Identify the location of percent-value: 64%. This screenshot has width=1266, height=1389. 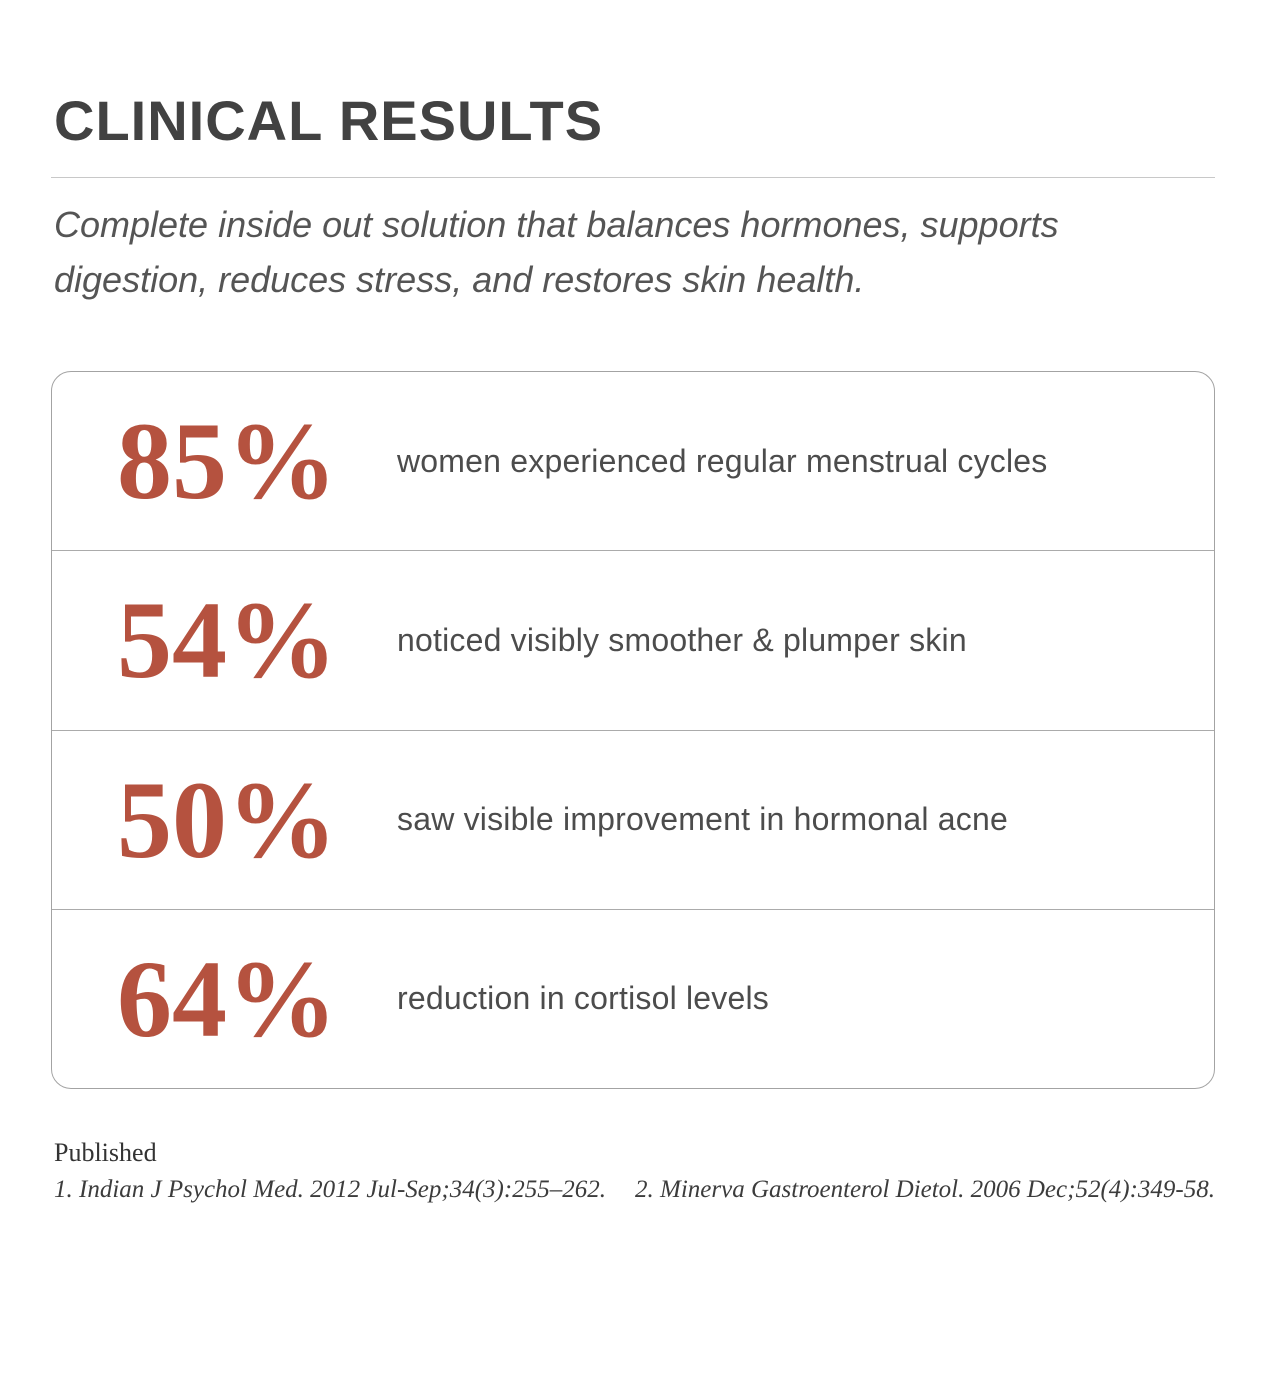
(227, 998).